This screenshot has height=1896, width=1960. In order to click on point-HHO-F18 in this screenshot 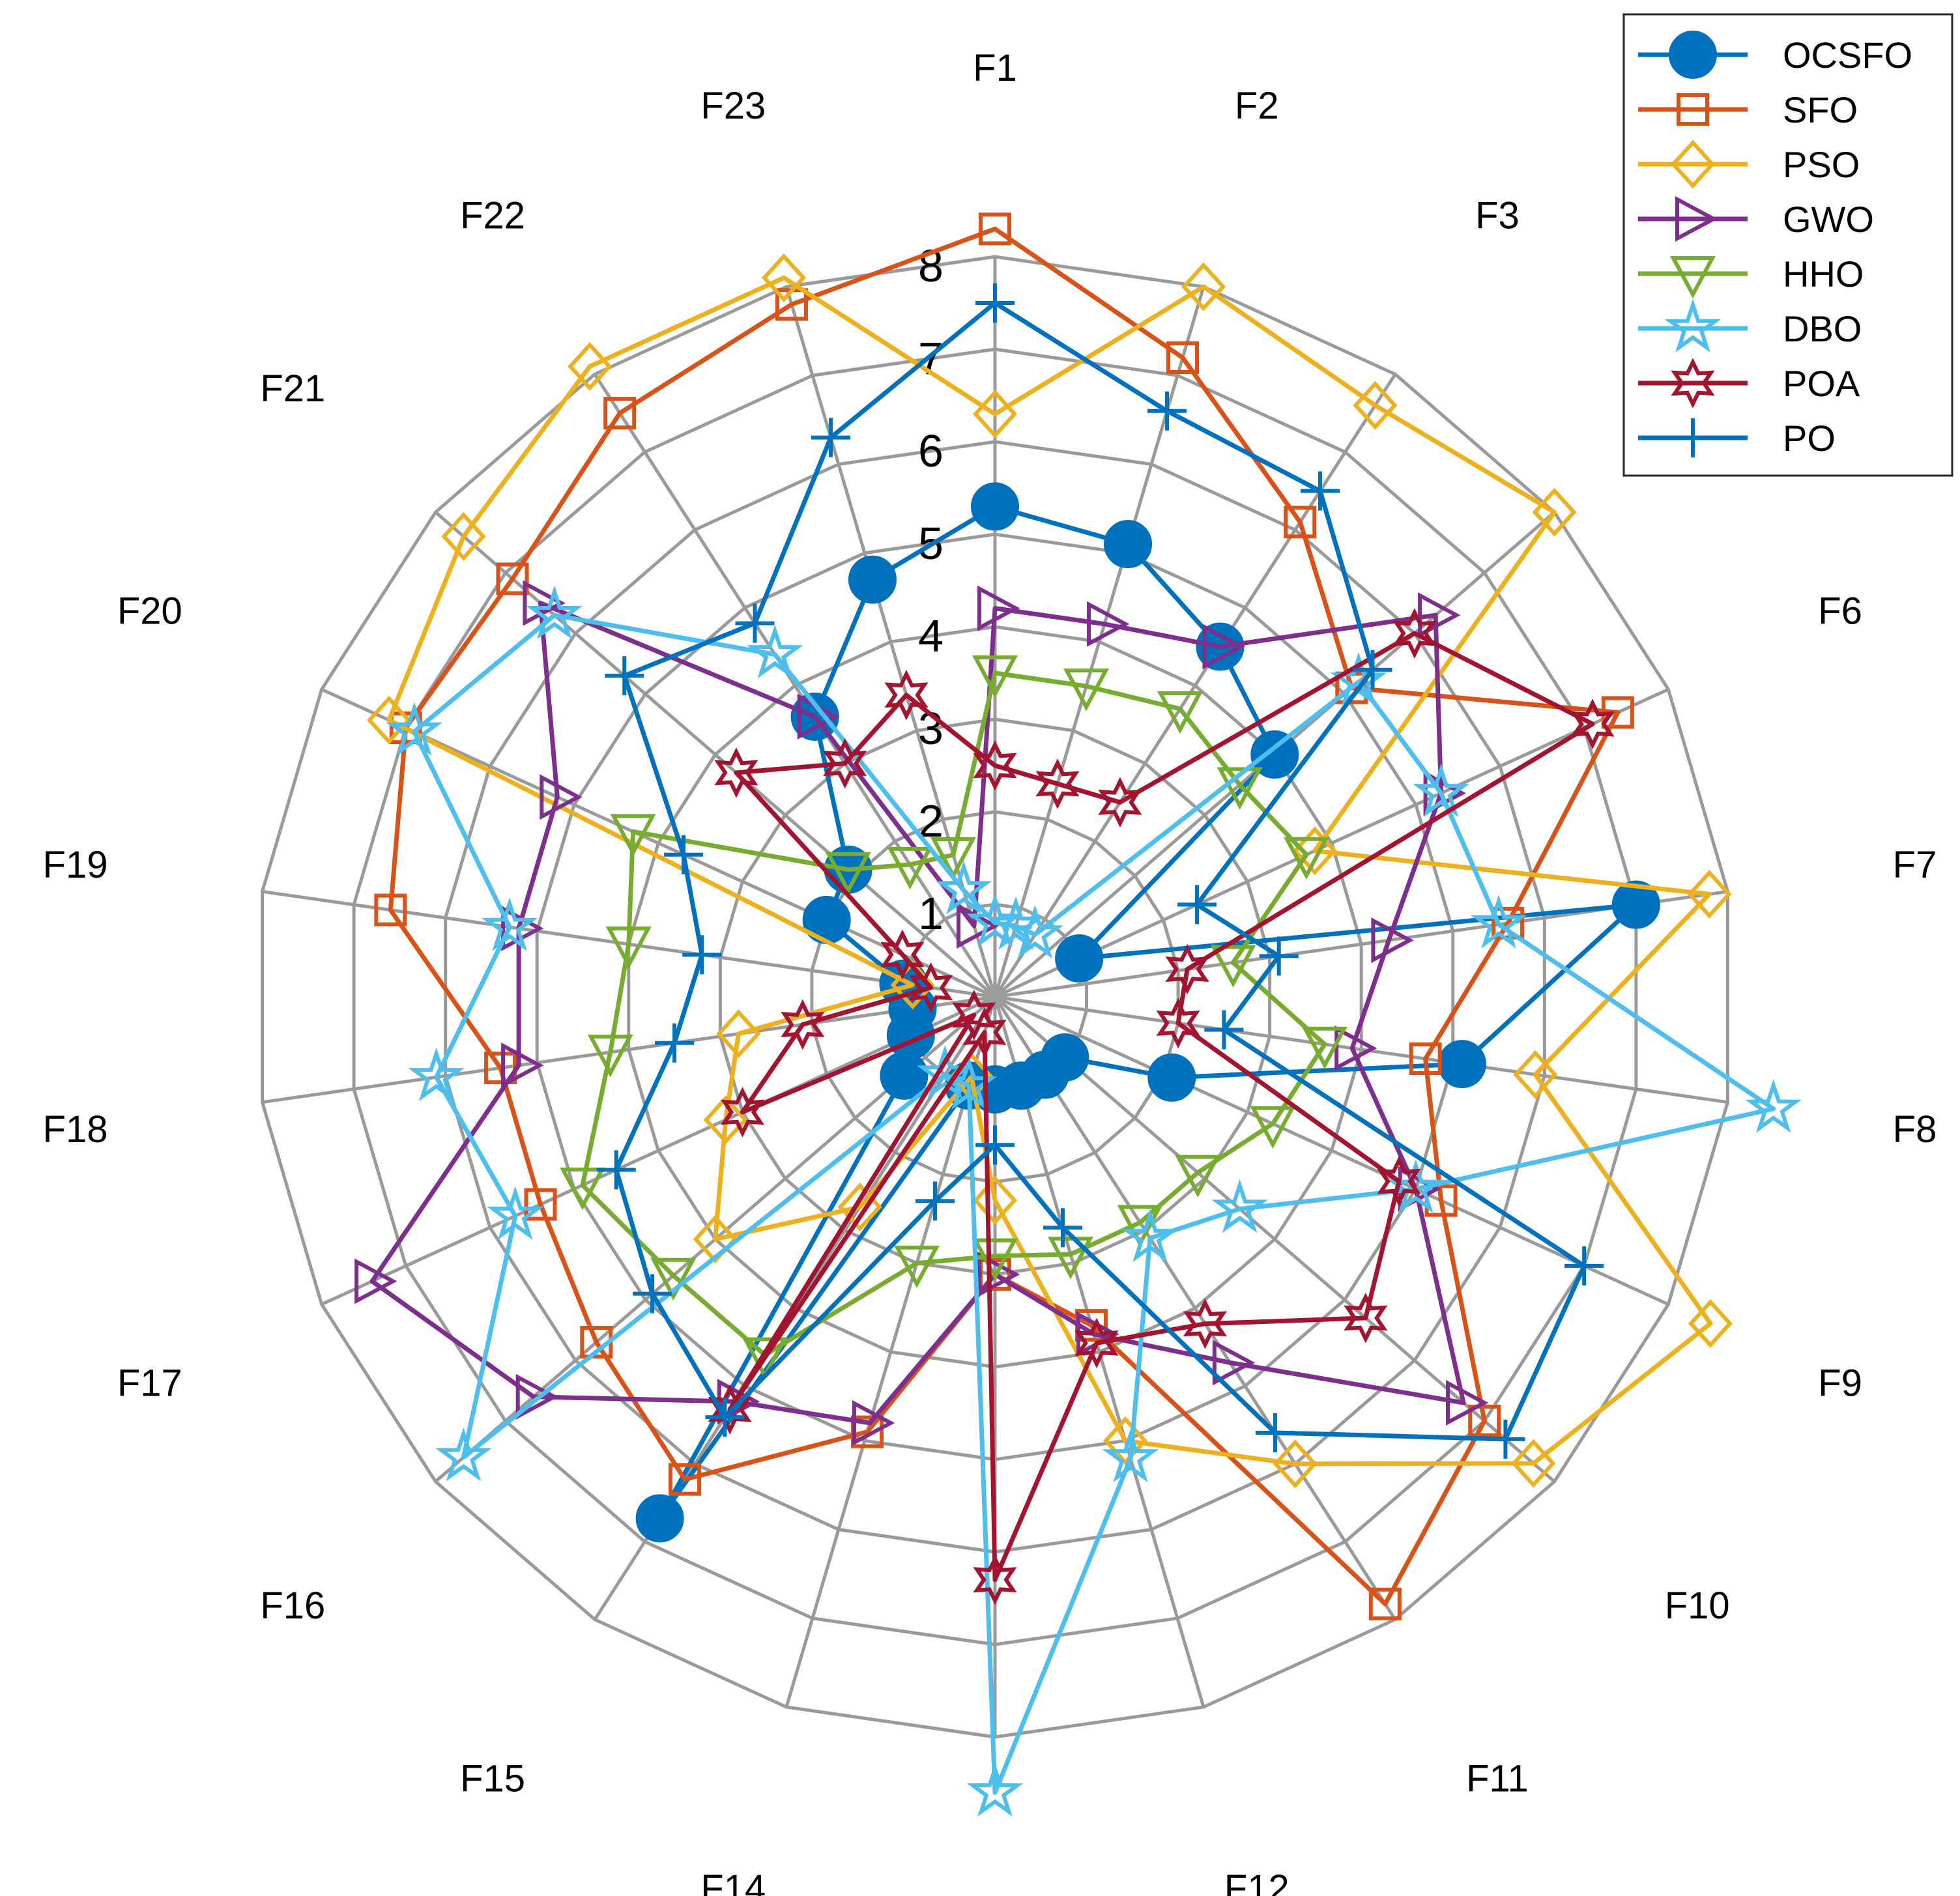, I will do `click(610, 1056)`.